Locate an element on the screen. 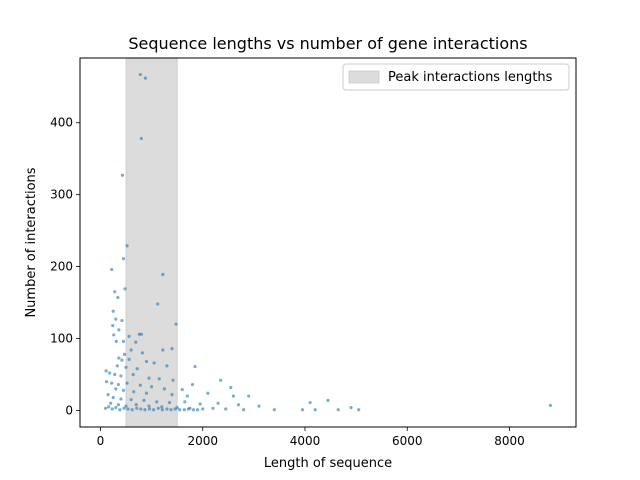 This screenshot has width=640, height=480. y-axis: 0 100 200 300 400 is located at coordinates (65, 266).